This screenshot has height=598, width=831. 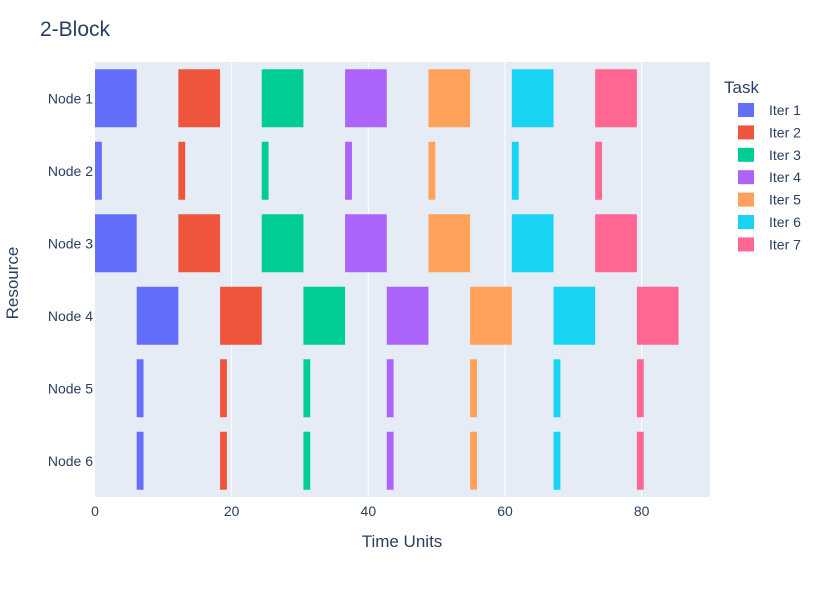 I want to click on legend-label: Iter 7, so click(x=785, y=244).